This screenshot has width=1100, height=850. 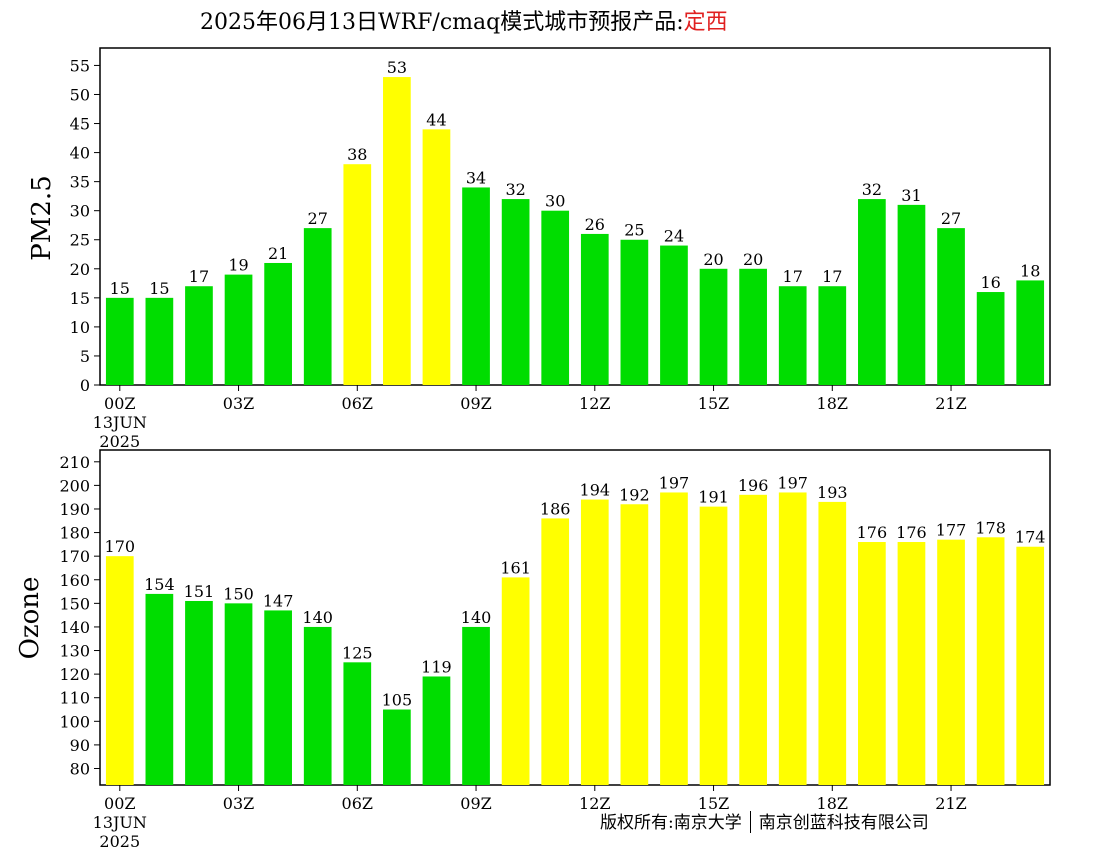 What do you see at coordinates (950, 403) in the screenshot?
I see `pm25-xtick-label: 21Z` at bounding box center [950, 403].